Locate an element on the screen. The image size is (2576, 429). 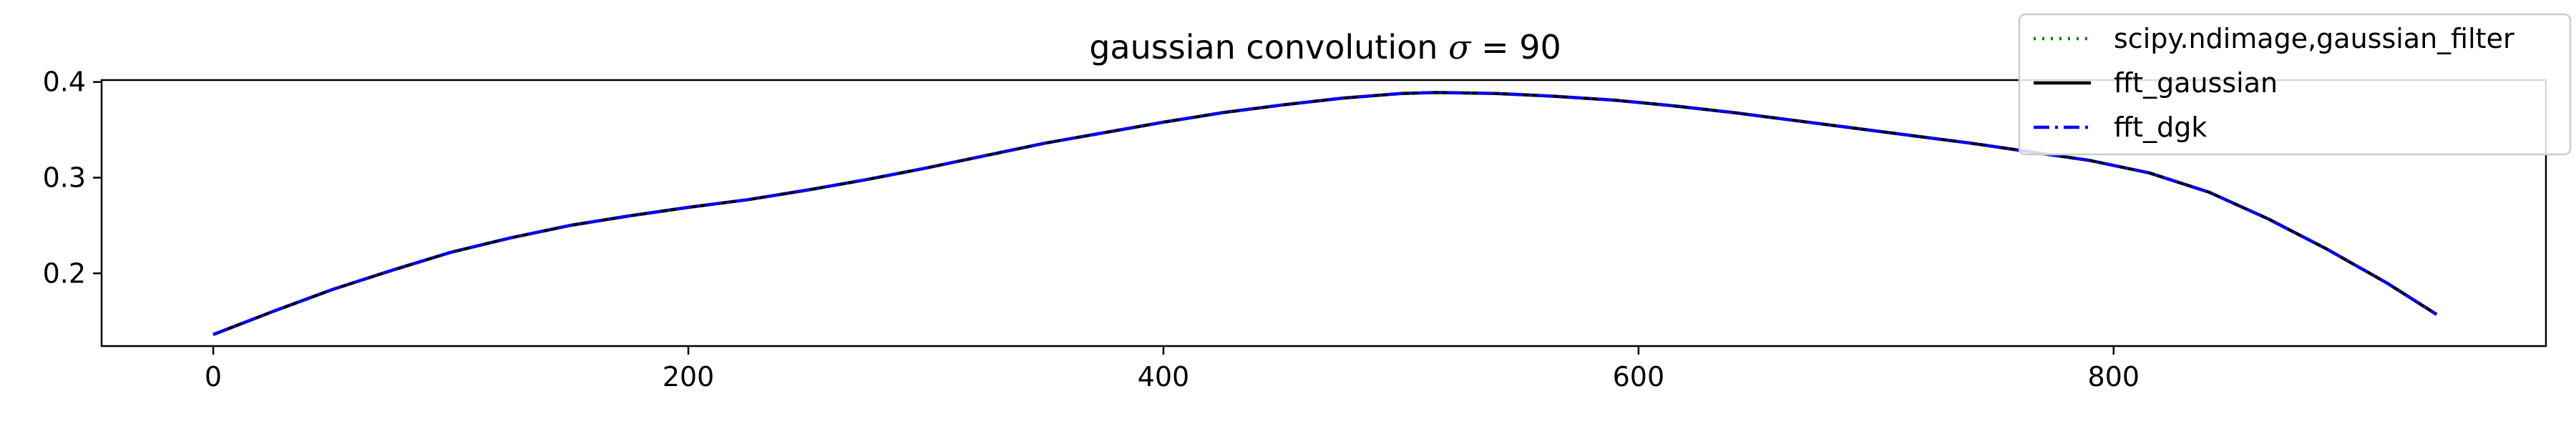
chart-title: gaussian convolution σ = 90 is located at coordinates (1325, 47).